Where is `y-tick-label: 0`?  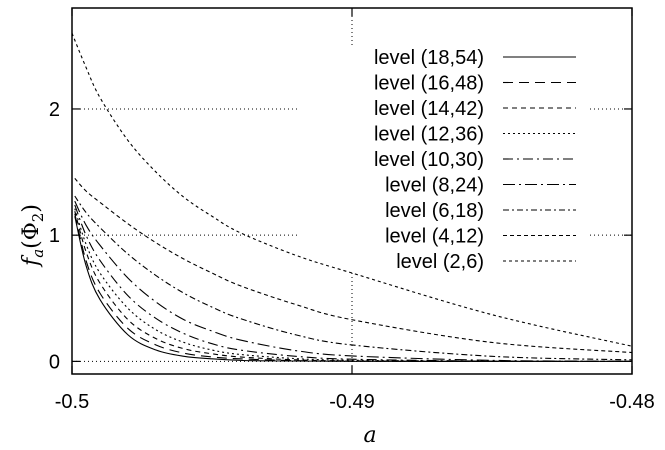 y-tick-label: 0 is located at coordinates (54, 362).